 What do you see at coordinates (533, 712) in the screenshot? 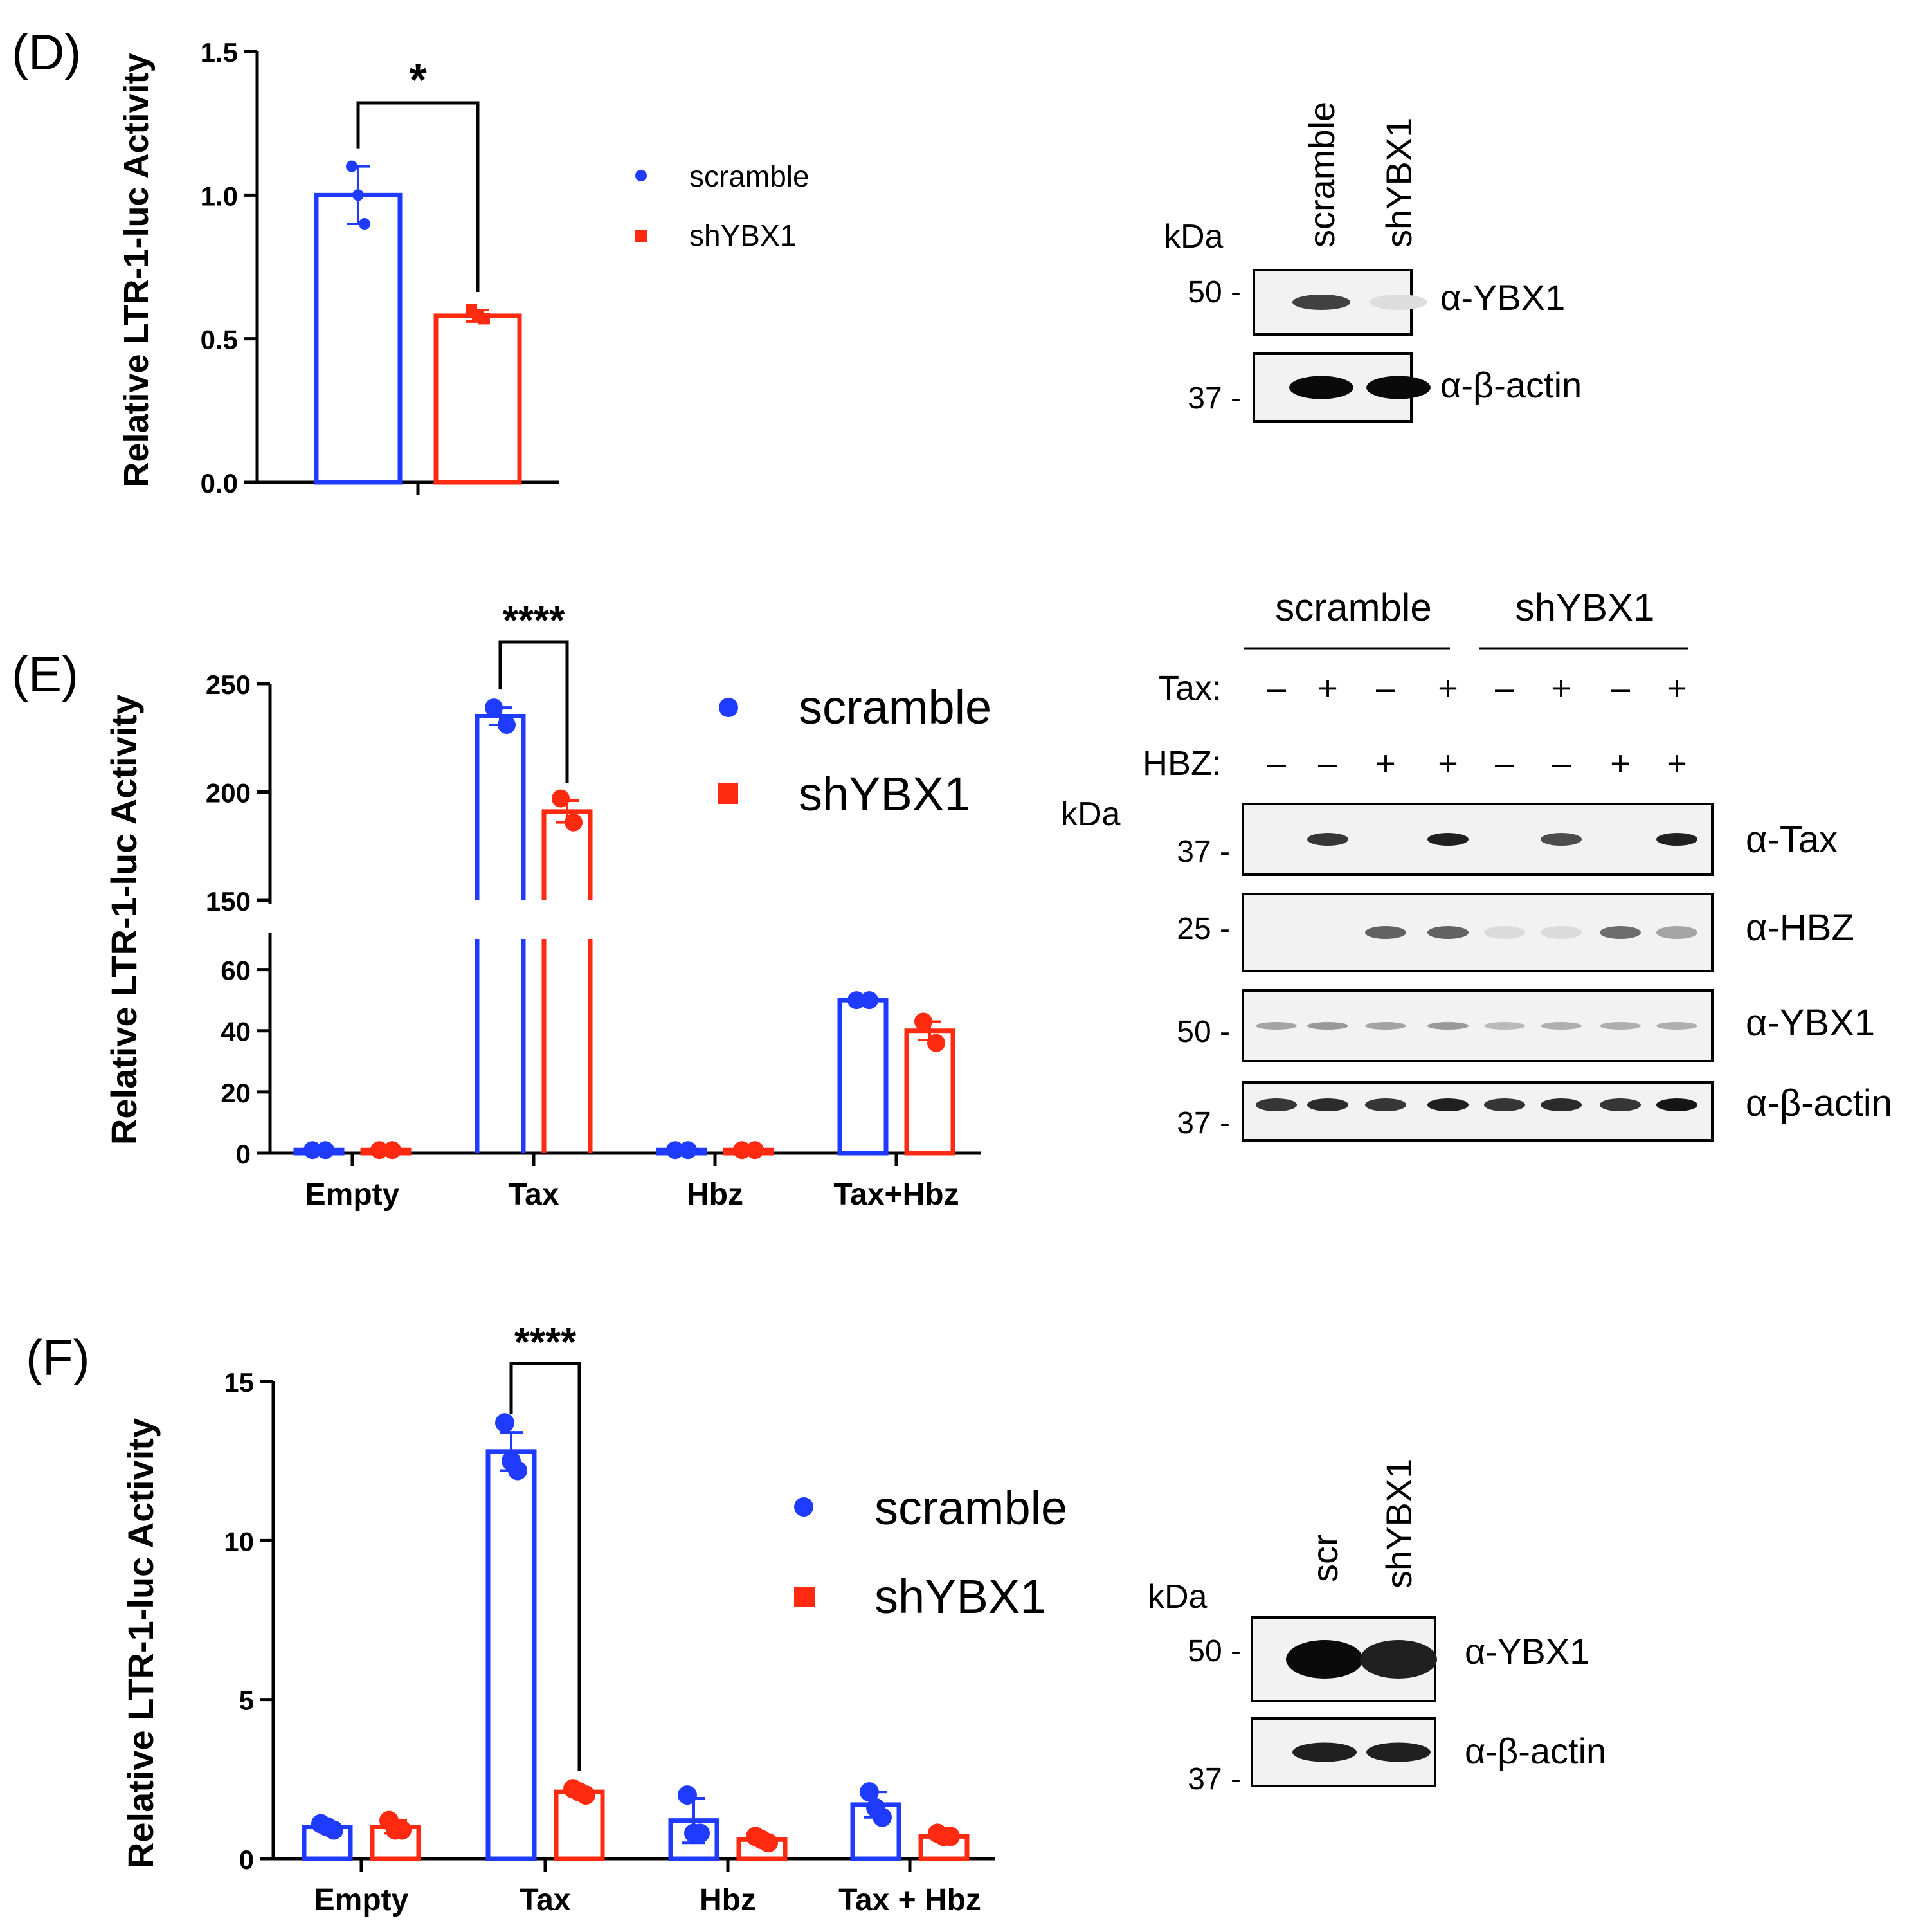
I see `significance-bracket` at bounding box center [533, 712].